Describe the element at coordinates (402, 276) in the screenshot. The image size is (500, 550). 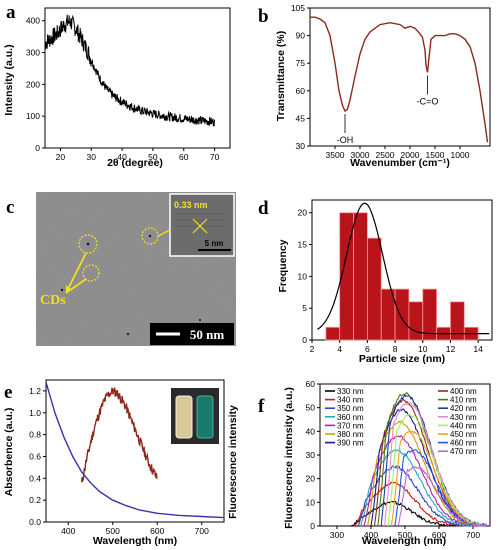
I see `panel-d-bars` at that location.